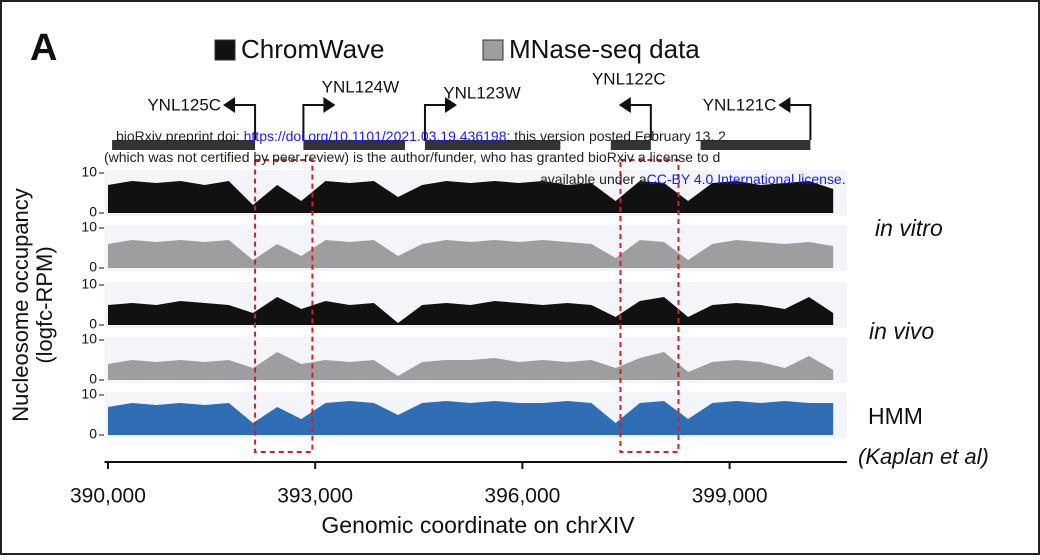  What do you see at coordinates (108, 496) in the screenshot?
I see `x-tick-label: 390,000` at bounding box center [108, 496].